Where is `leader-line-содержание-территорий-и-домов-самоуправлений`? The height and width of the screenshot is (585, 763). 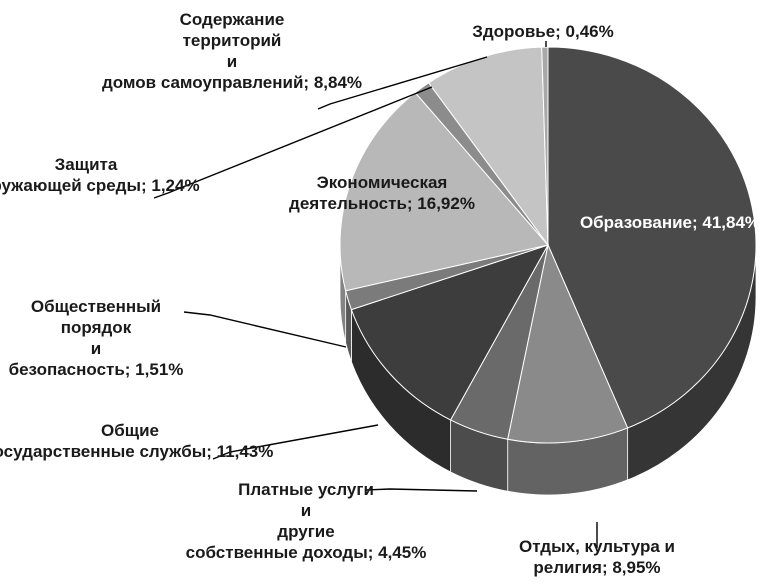
leader-line-содержание-территорий-и-домов-самоуправлений is located at coordinates (402, 83).